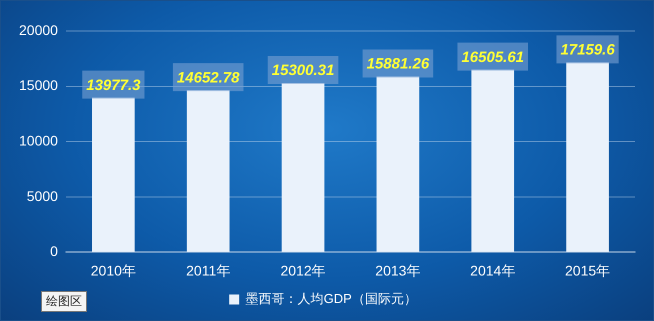  I want to click on data-label: 15300.31, so click(303, 71).